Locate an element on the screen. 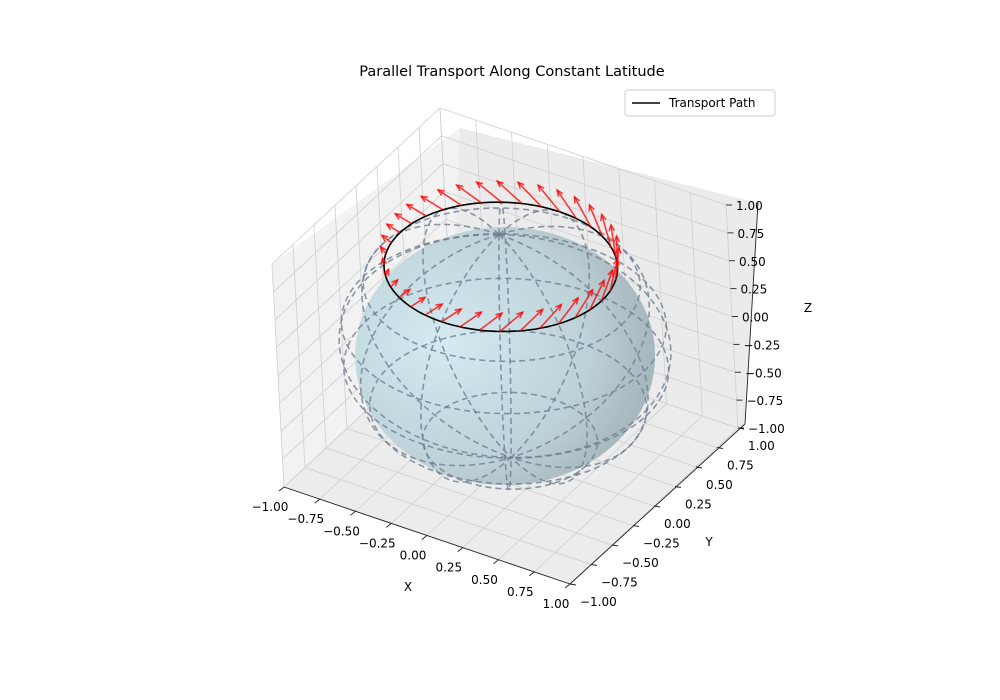 Image resolution: width=1000 pixels, height=700 pixels. z-axis-line is located at coordinates (751, 313).